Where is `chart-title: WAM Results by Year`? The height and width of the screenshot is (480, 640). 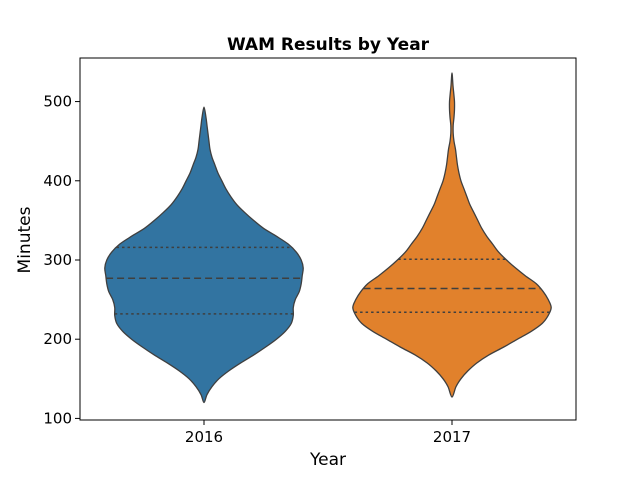 chart-title: WAM Results by Year is located at coordinates (328, 45).